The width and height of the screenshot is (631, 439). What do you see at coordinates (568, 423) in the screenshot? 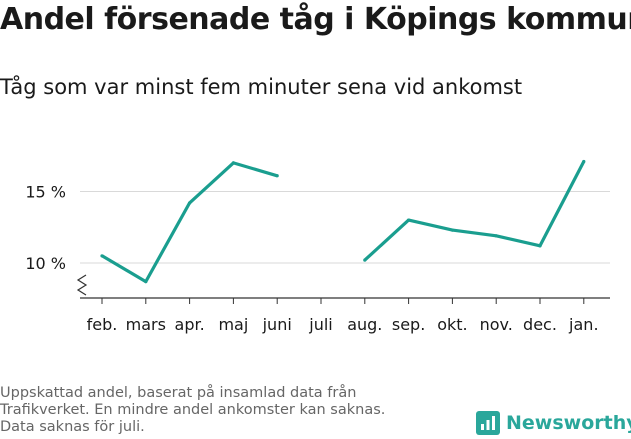
I see `brand-name: Newsworthy` at bounding box center [568, 423].